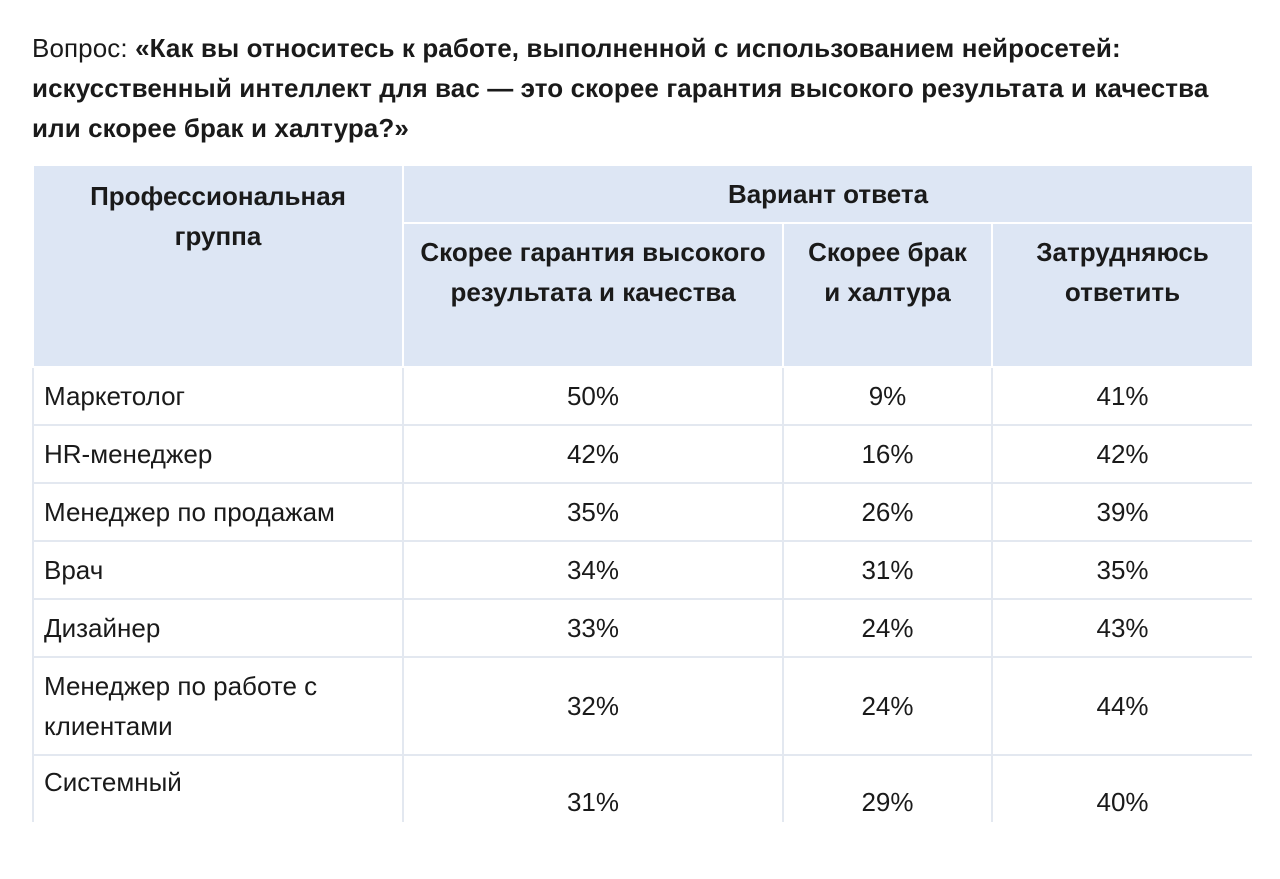 The image size is (1280, 879). Describe the element at coordinates (1121, 295) in the screenshot. I see `header-difficult: Затрудняюсь ответить` at that location.